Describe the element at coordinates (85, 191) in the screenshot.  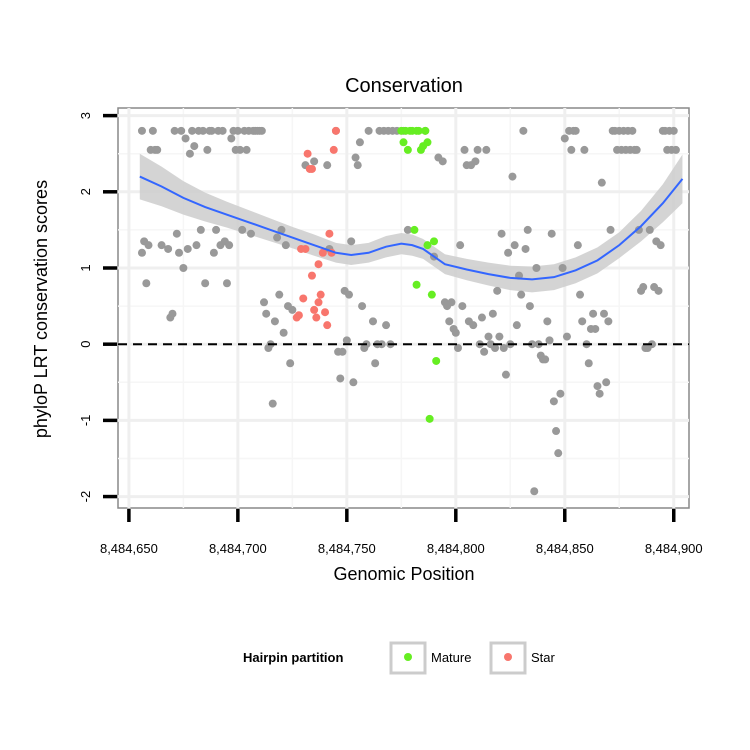
I see `y-tick-label: 2` at that location.